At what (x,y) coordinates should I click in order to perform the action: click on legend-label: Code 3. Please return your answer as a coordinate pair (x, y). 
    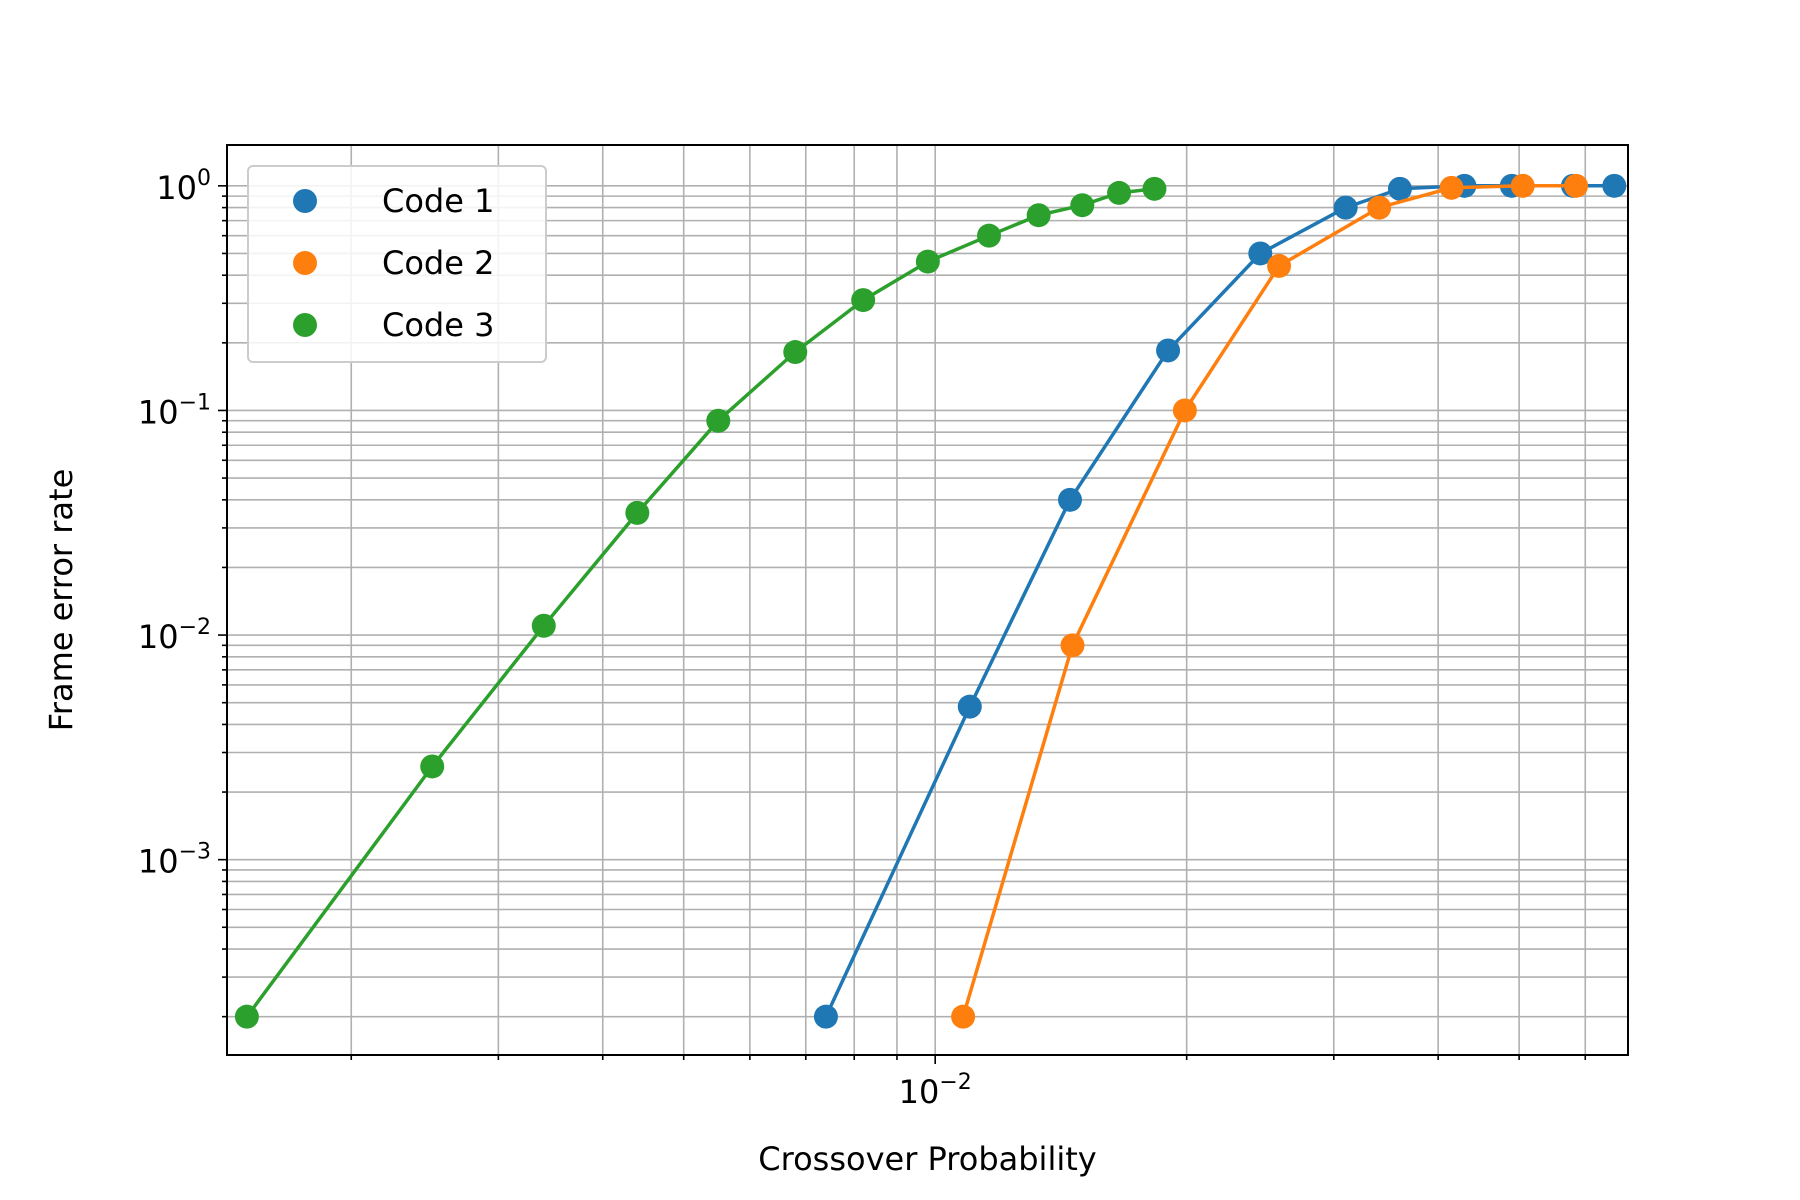
    Looking at the image, I should click on (438, 325).